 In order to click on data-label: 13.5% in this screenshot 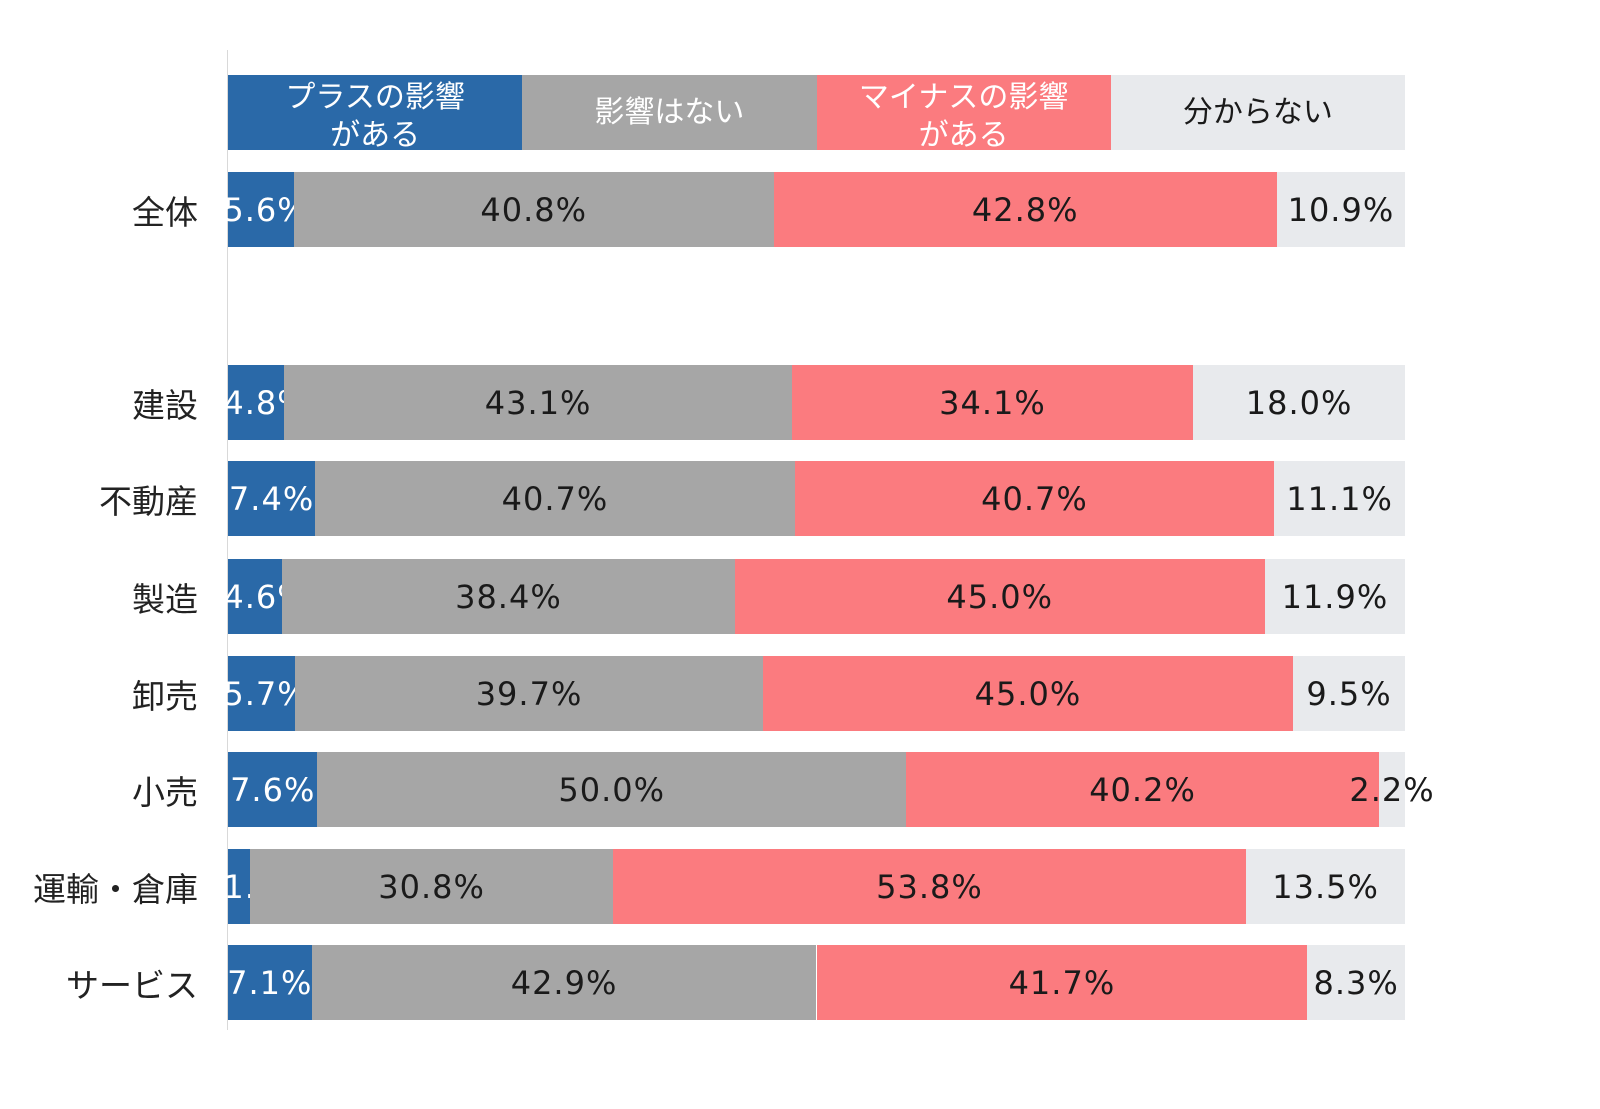, I will do `click(1325, 886)`.